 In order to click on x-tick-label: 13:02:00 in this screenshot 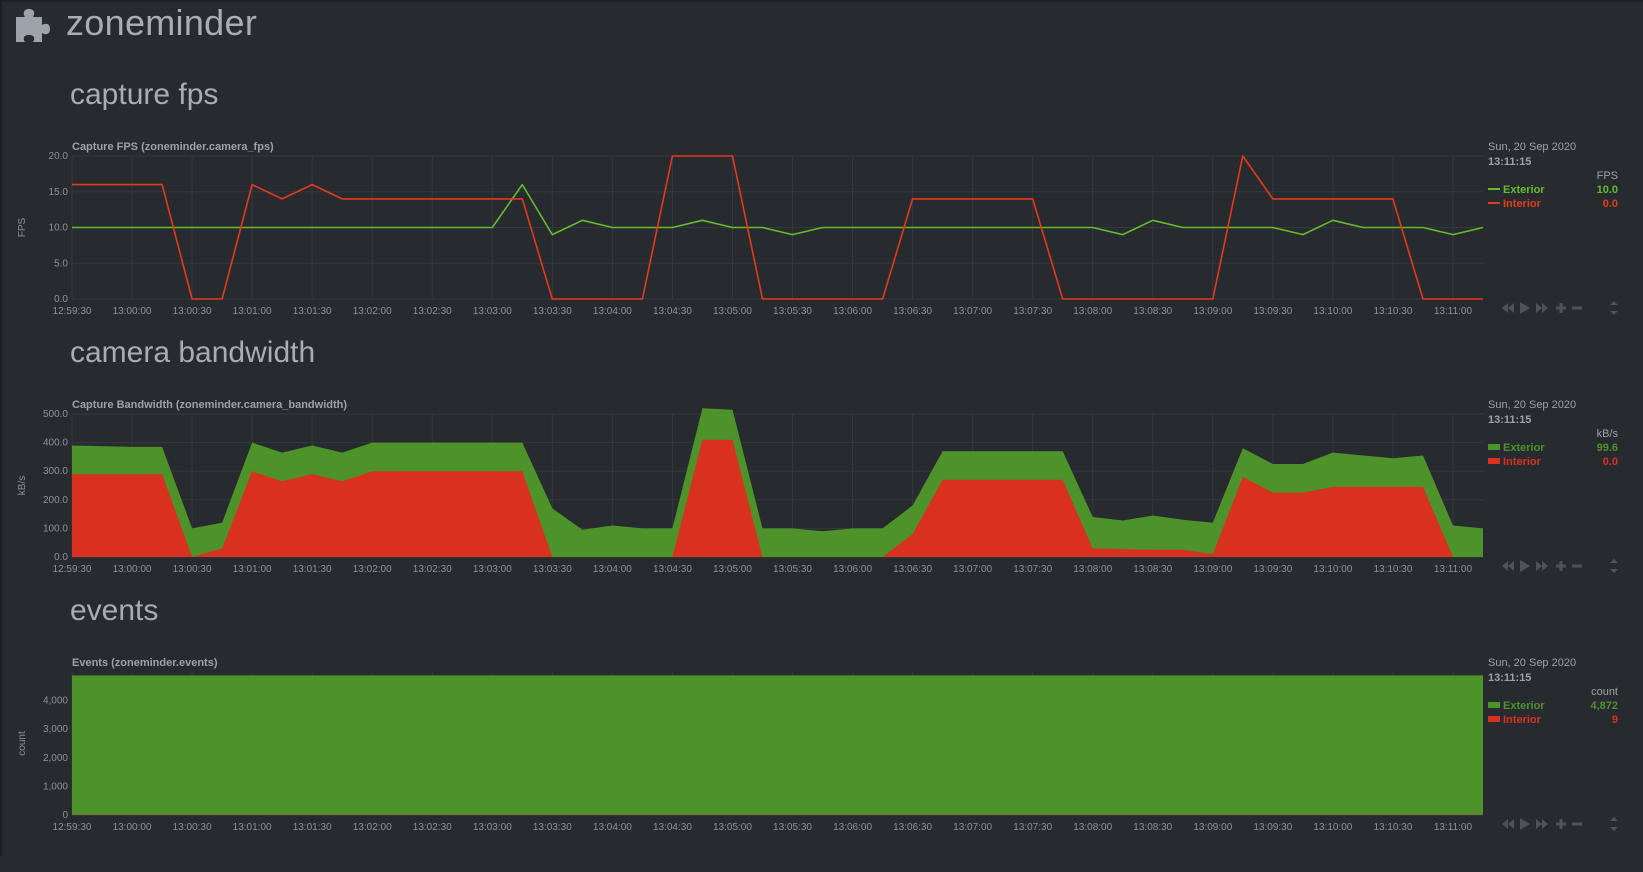, I will do `click(372, 827)`.